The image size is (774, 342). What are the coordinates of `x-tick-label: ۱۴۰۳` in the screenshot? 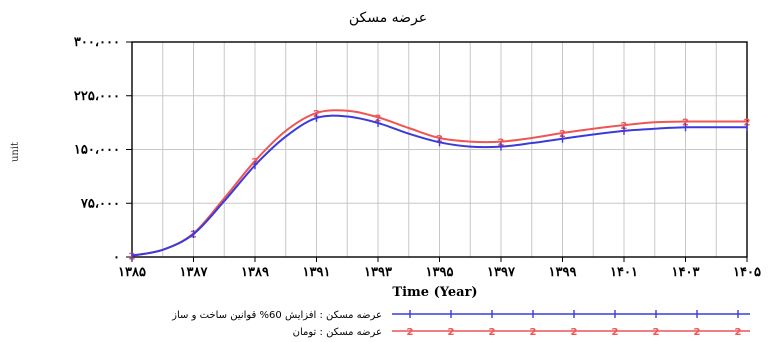 It's located at (686, 272).